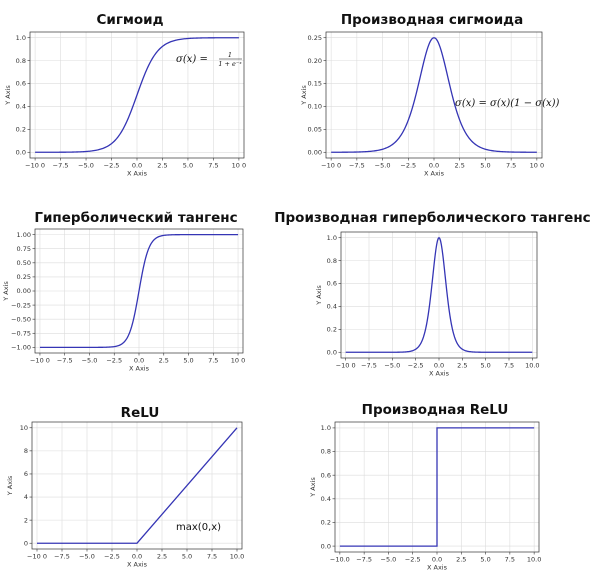 The image size is (591, 576). What do you see at coordinates (21, 348) in the screenshot?
I see `y-tick-label: −1.00` at bounding box center [21, 348].